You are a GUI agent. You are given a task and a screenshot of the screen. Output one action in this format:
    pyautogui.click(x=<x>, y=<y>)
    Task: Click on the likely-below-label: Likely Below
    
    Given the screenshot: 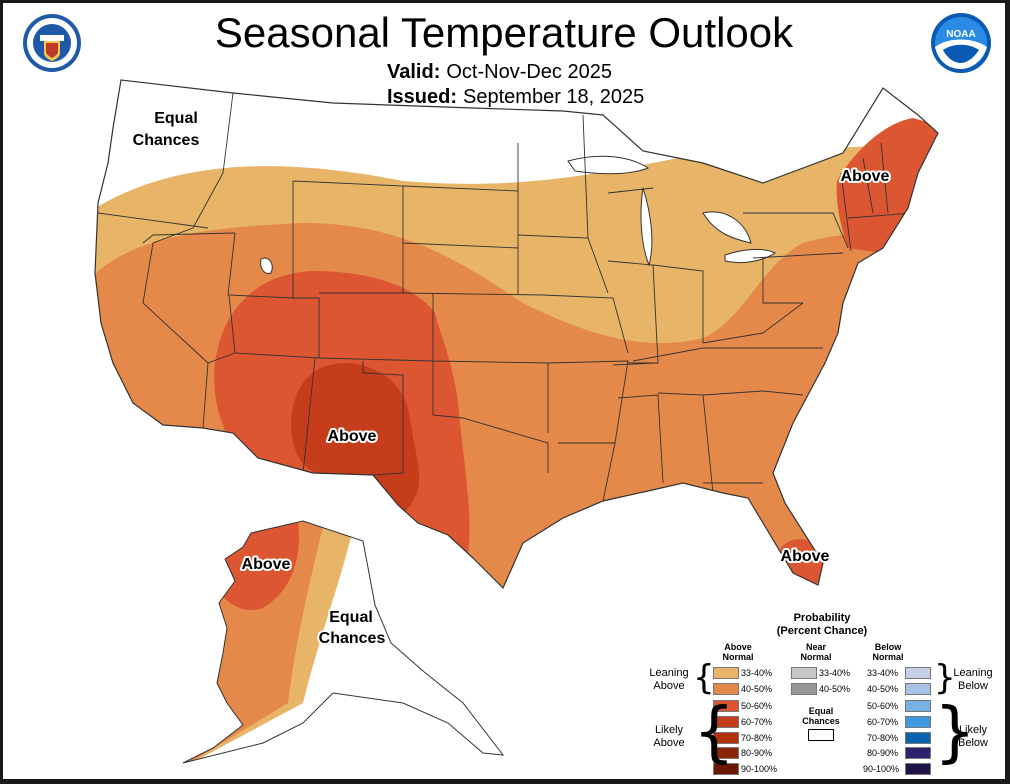 What is the action you would take?
    pyautogui.click(x=973, y=737)
    